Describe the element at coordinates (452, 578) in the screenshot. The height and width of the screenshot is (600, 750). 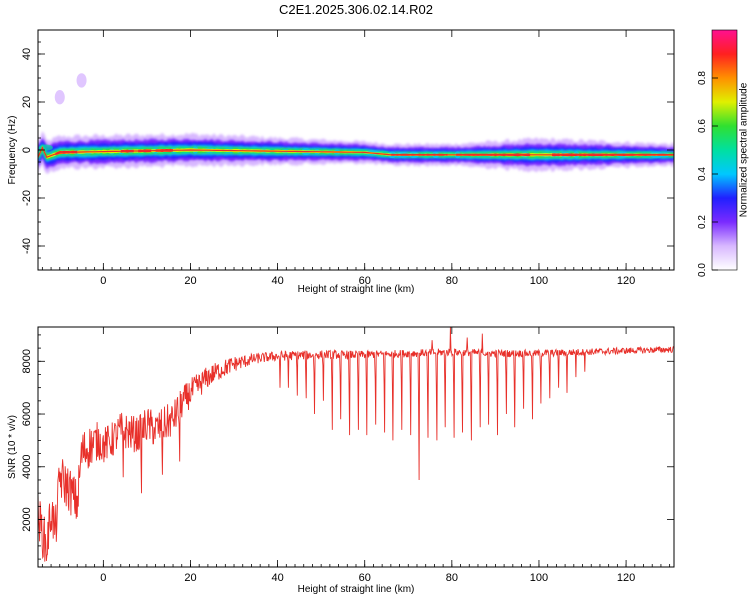
I see `snr-x-tick-label: 80` at that location.